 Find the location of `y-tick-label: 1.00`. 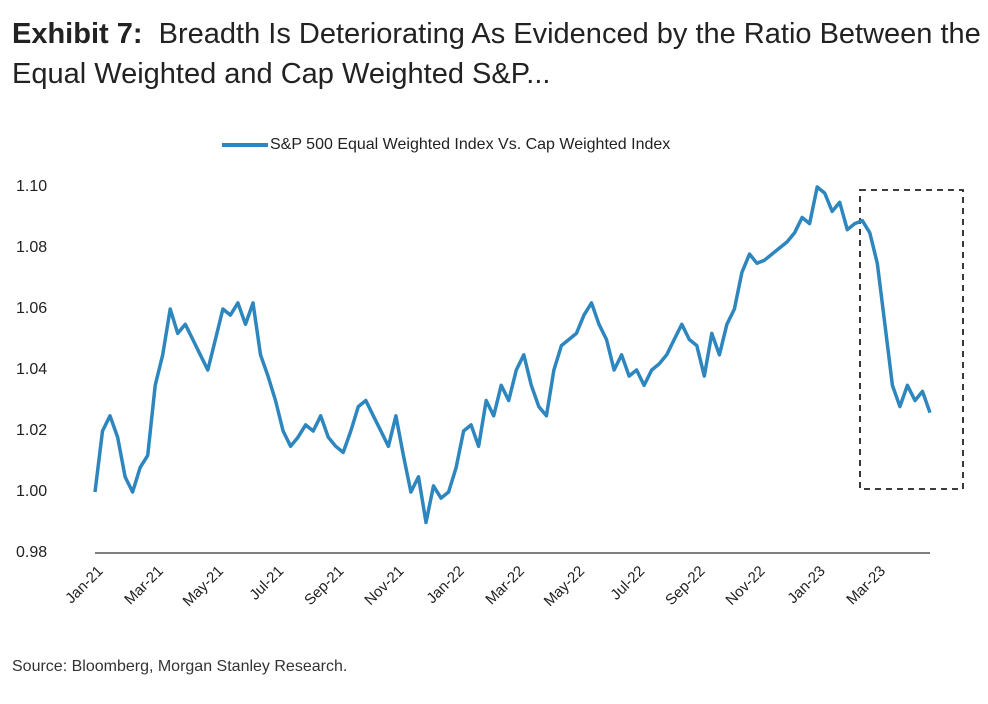

y-tick-label: 1.00 is located at coordinates (31, 491).